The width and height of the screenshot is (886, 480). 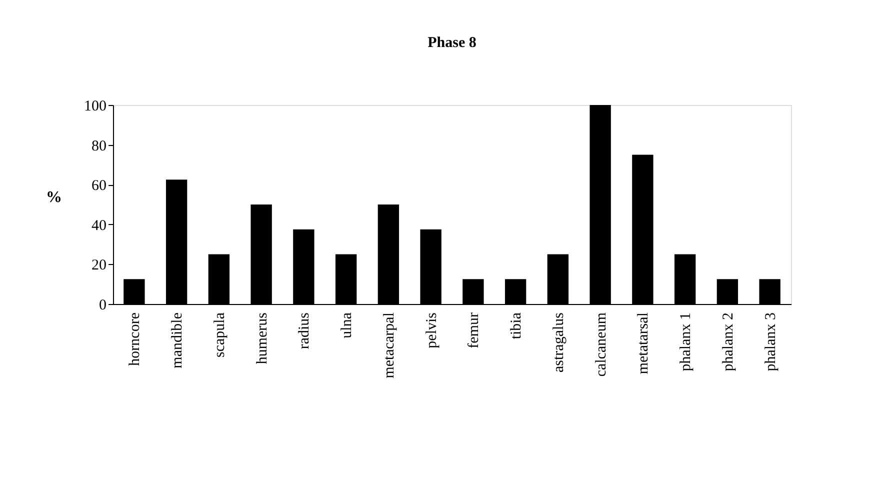 I want to click on y-tick-label: 40, so click(x=99, y=226).